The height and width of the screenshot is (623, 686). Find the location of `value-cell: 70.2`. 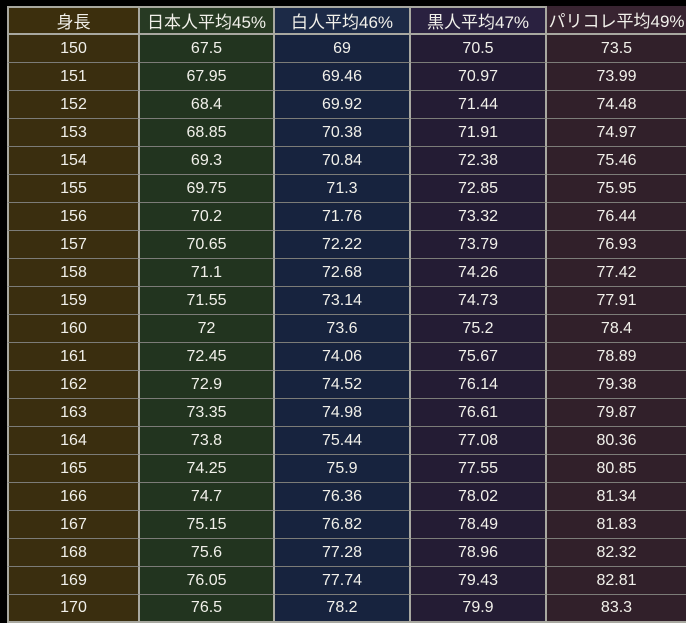

value-cell: 70.2 is located at coordinates (207, 217).